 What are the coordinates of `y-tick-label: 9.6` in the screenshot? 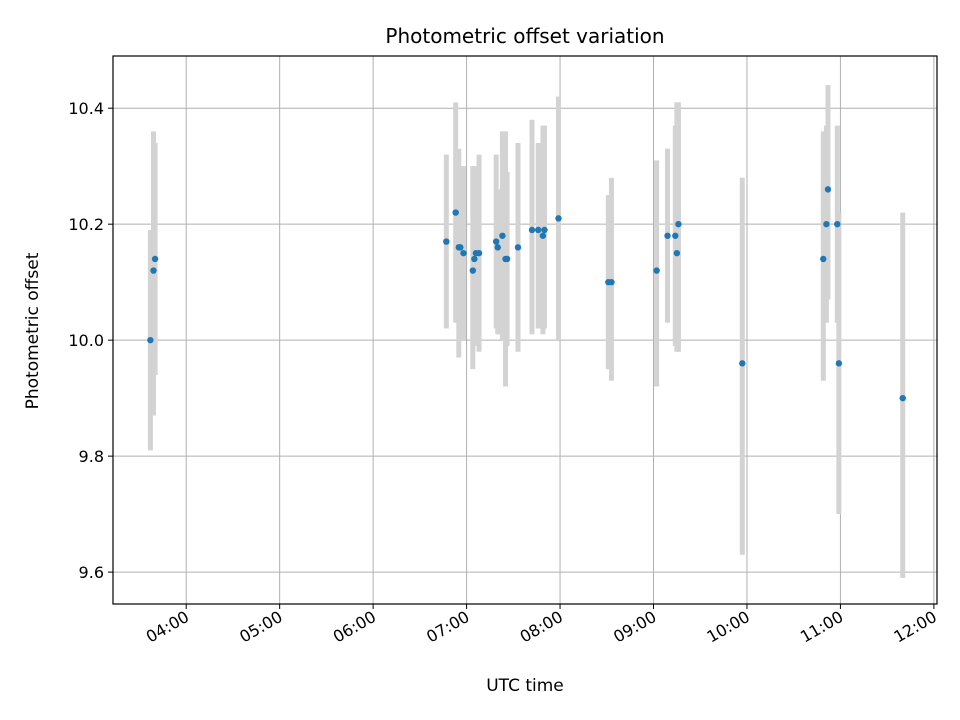 It's located at (91, 572).